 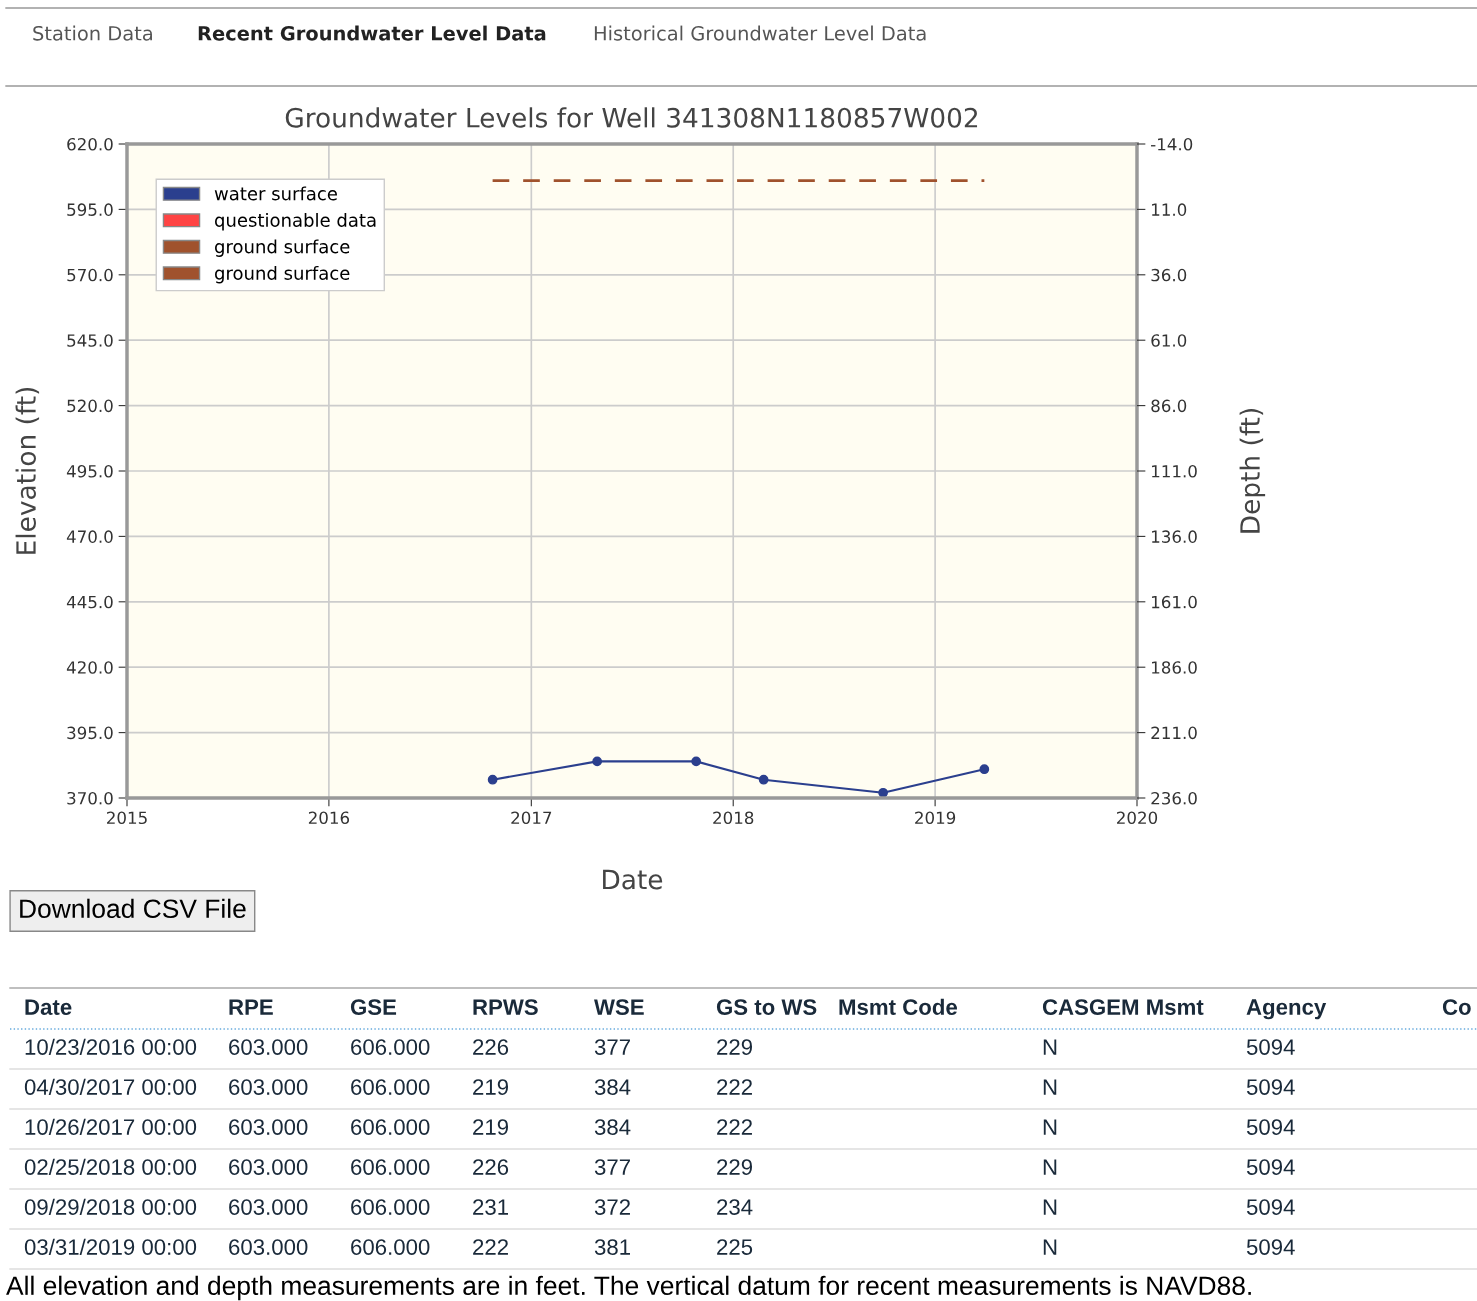 What do you see at coordinates (90, 340) in the screenshot?
I see `y-tick-label: 545.0` at bounding box center [90, 340].